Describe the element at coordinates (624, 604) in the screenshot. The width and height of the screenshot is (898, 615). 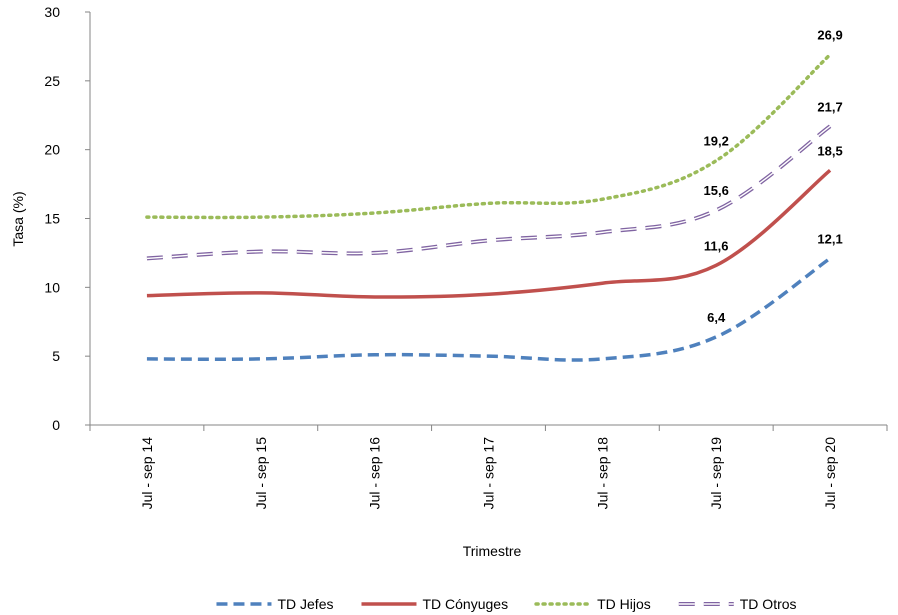
I see `legend-label: TD Hijos` at that location.